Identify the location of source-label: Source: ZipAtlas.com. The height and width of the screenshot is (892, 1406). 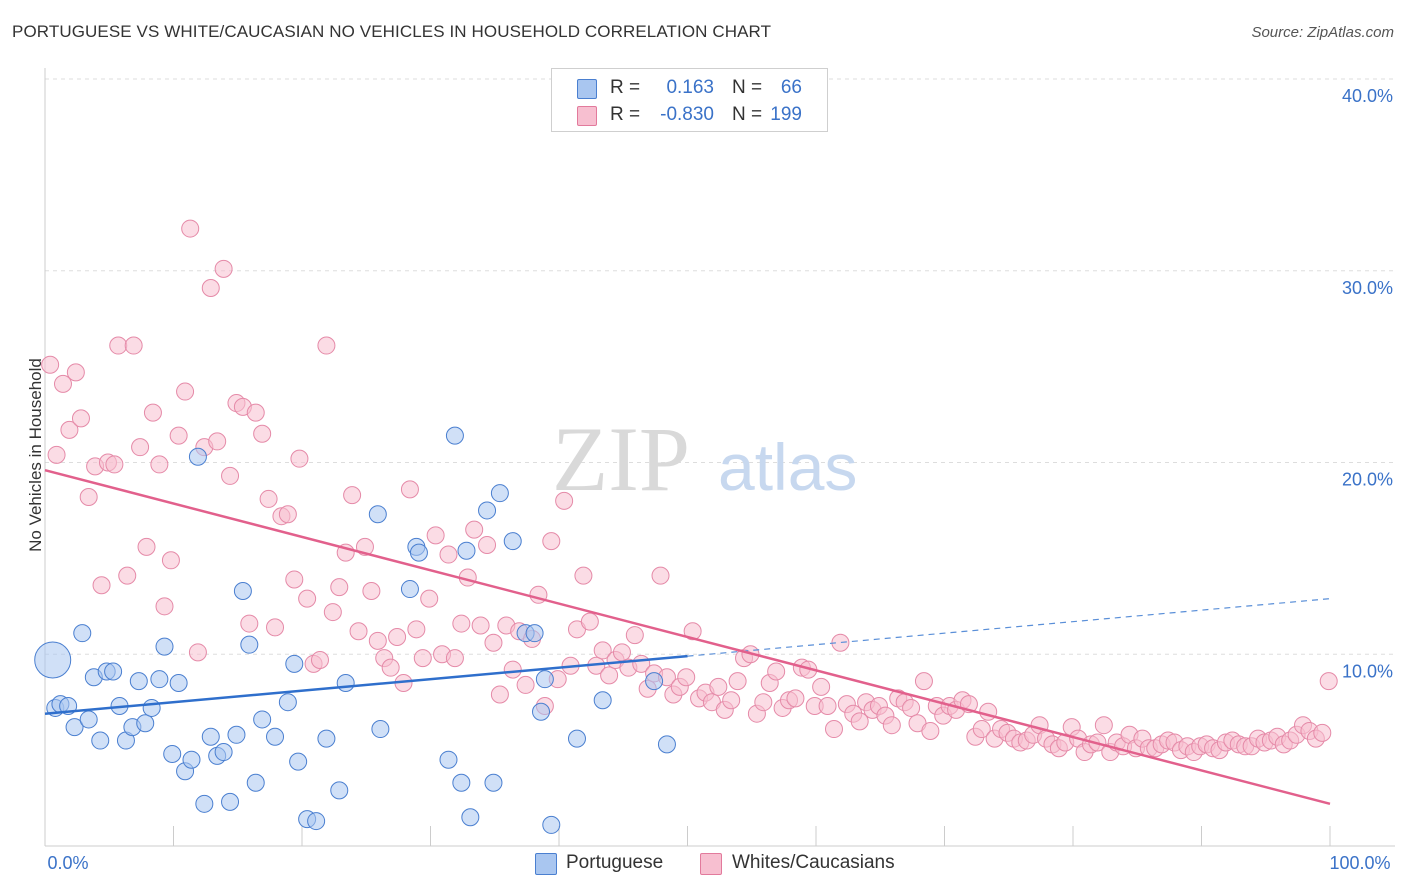
(1322, 32).